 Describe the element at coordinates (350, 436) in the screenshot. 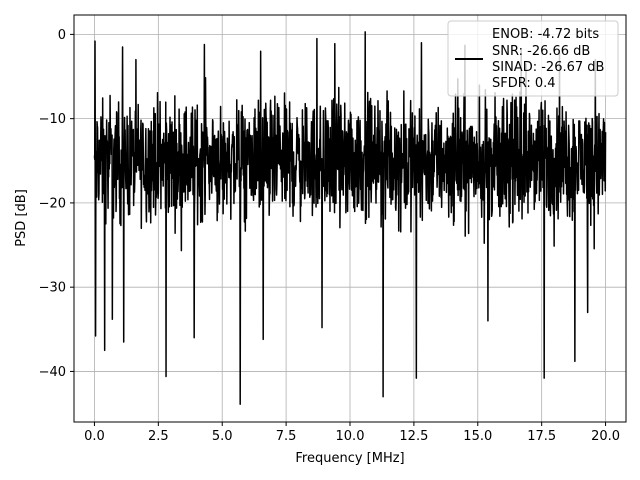

I see `x-tick-label: 10.0` at that location.